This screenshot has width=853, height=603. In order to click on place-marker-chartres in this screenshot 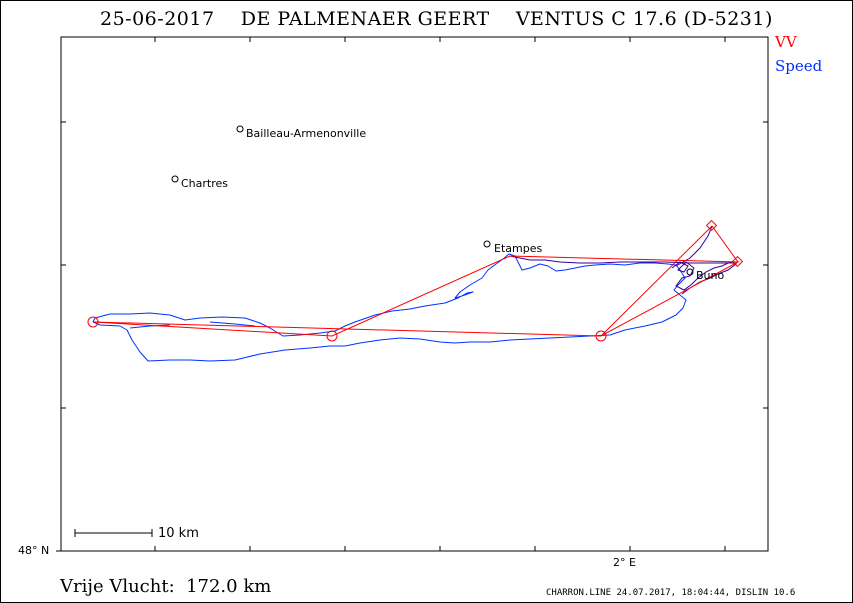, I will do `click(175, 179)`.